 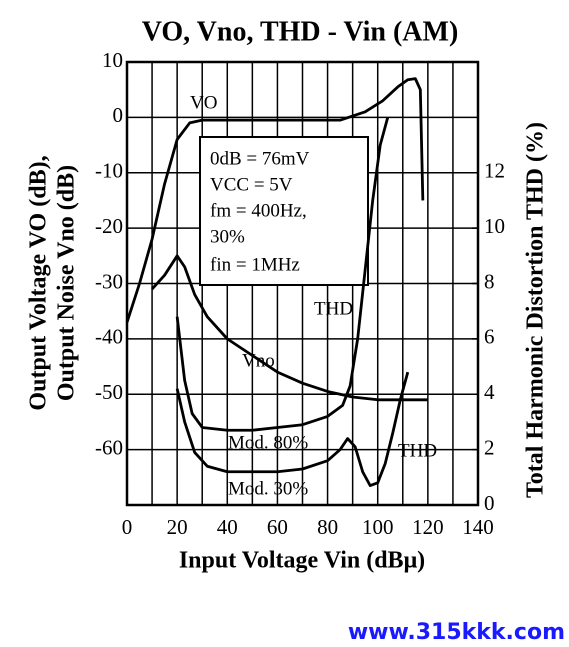 What do you see at coordinates (378, 527) in the screenshot?
I see `x-tick-label: 100` at bounding box center [378, 527].